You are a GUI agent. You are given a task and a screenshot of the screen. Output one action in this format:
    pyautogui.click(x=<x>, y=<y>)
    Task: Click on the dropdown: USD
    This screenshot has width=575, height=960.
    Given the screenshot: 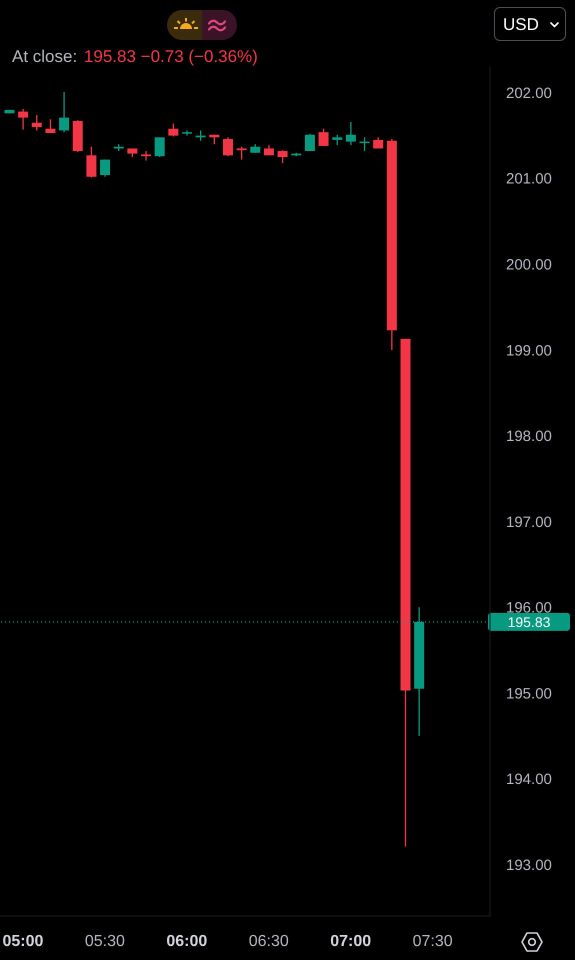 What is the action you would take?
    pyautogui.click(x=530, y=24)
    